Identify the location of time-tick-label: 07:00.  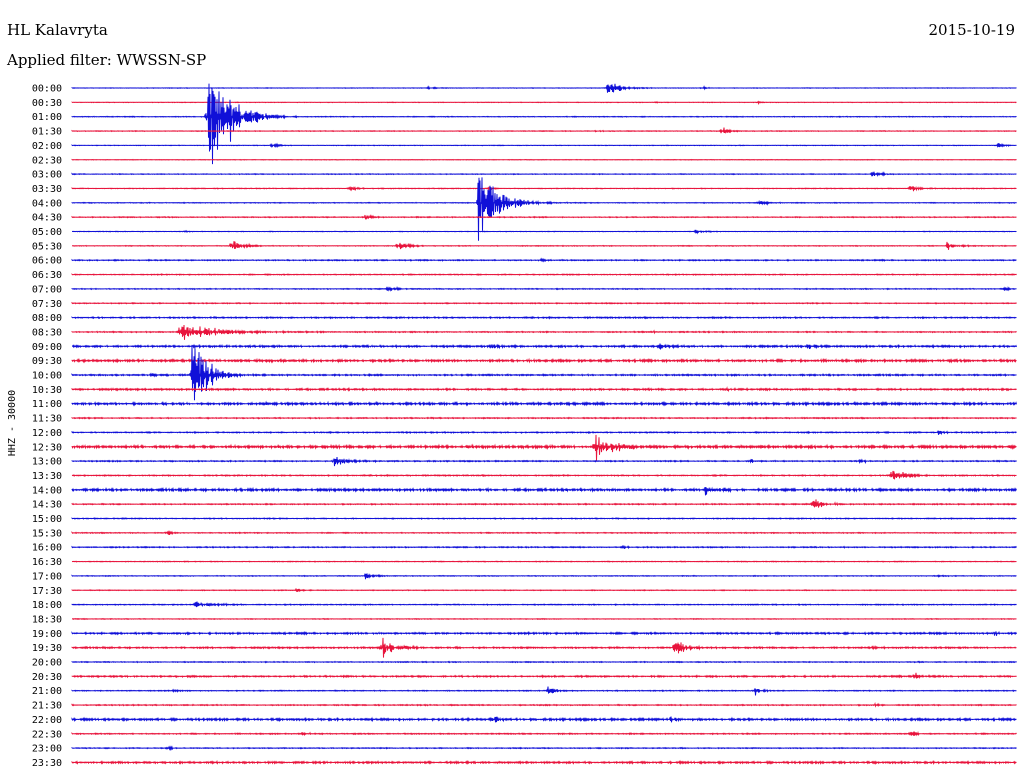
(47, 289).